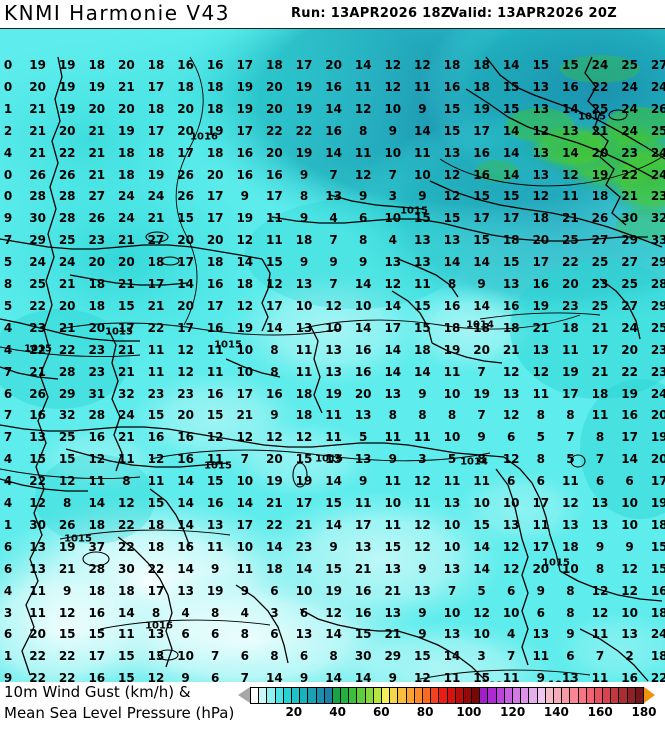 Image resolution: width=665 pixels, height=735 pixels. Describe the element at coordinates (481, 656) in the screenshot. I see `gust-value: 3` at that location.